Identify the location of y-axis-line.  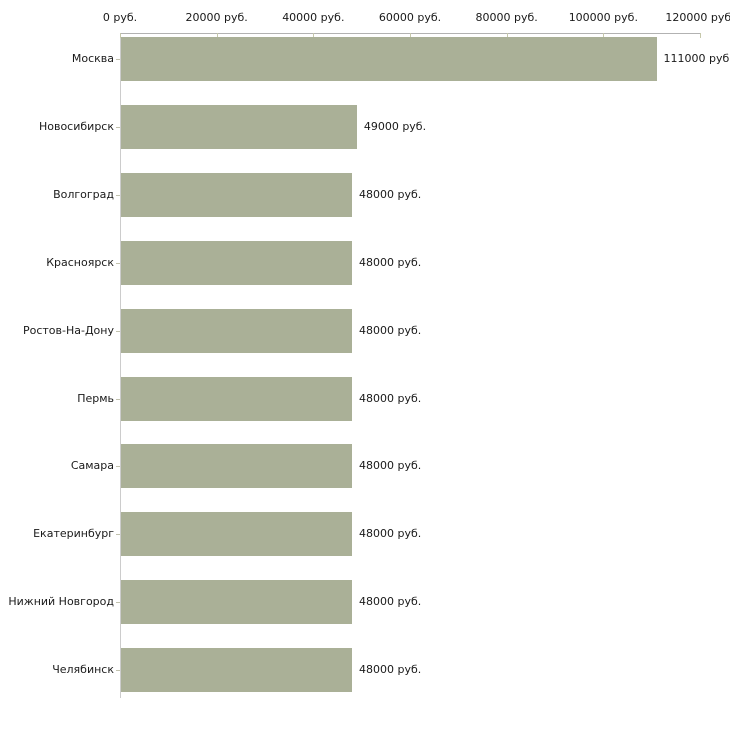
(120, 365).